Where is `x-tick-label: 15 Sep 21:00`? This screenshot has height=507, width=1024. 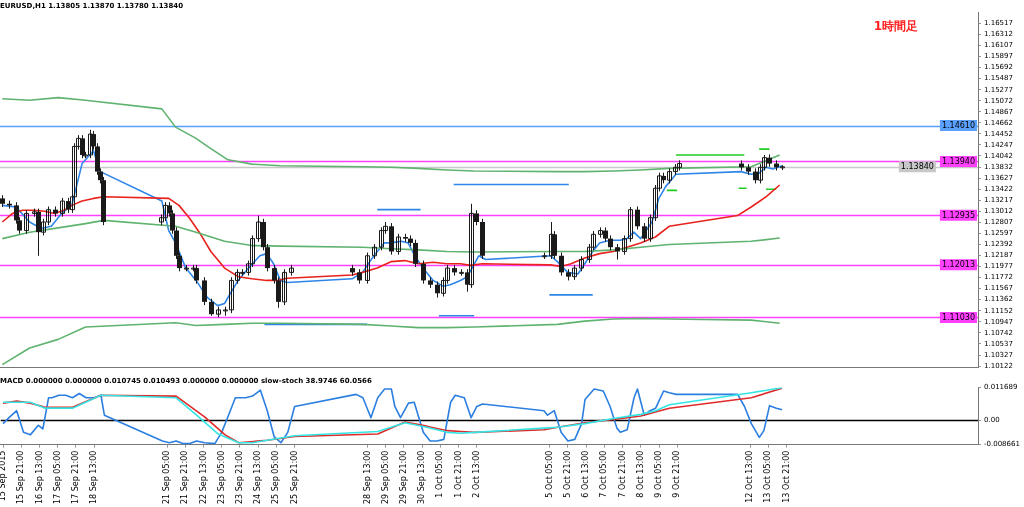 x-tick-label: 15 Sep 21:00 is located at coordinates (21, 477).